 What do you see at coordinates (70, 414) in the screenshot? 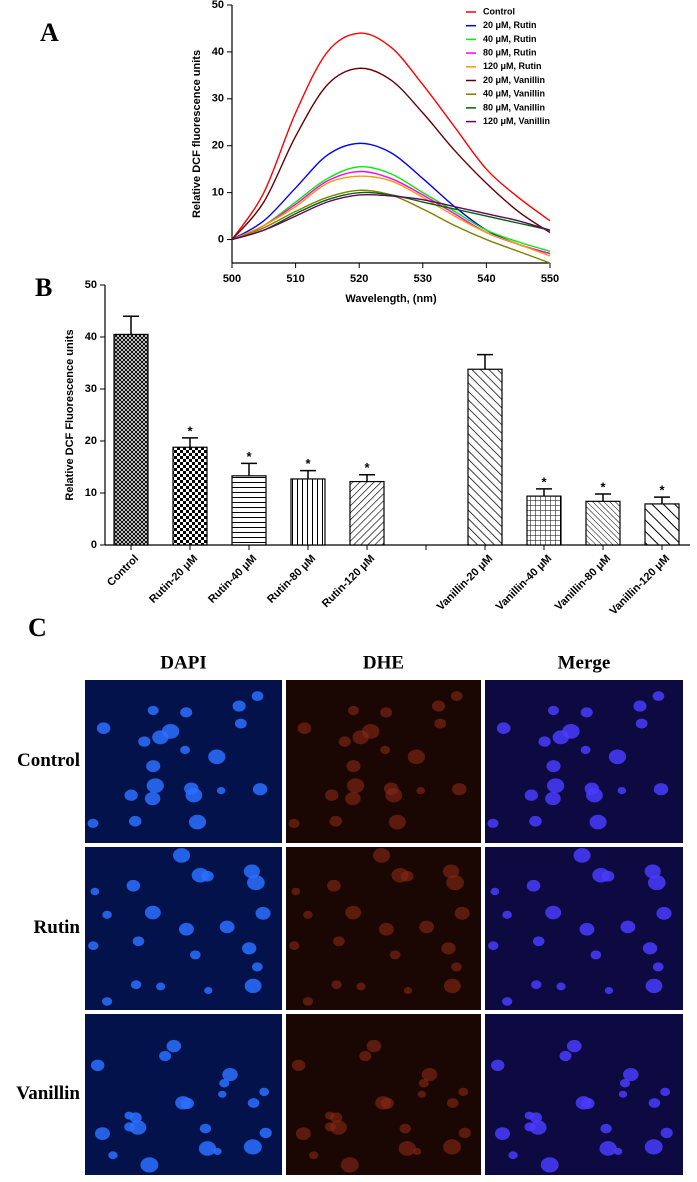
I see `y-axis-label: Relative DCF Fluorescence units` at bounding box center [70, 414].